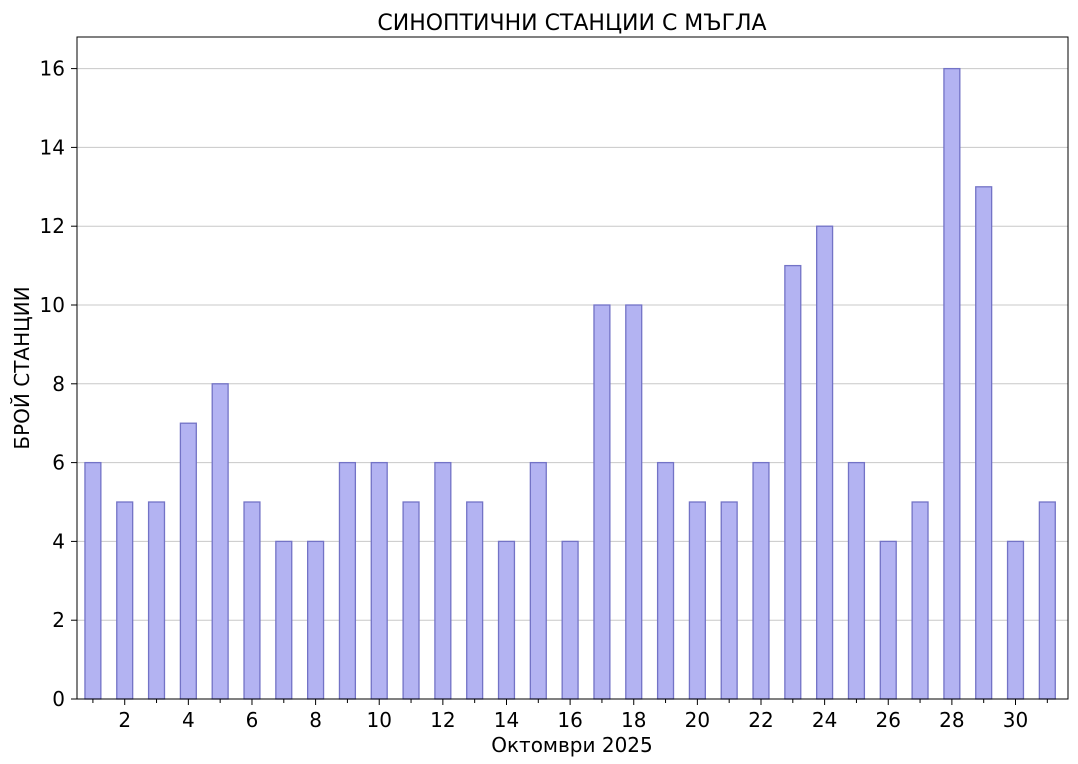 This screenshot has width=1078, height=764. Describe the element at coordinates (824, 720) in the screenshot. I see `x-tick-label: 24` at that location.